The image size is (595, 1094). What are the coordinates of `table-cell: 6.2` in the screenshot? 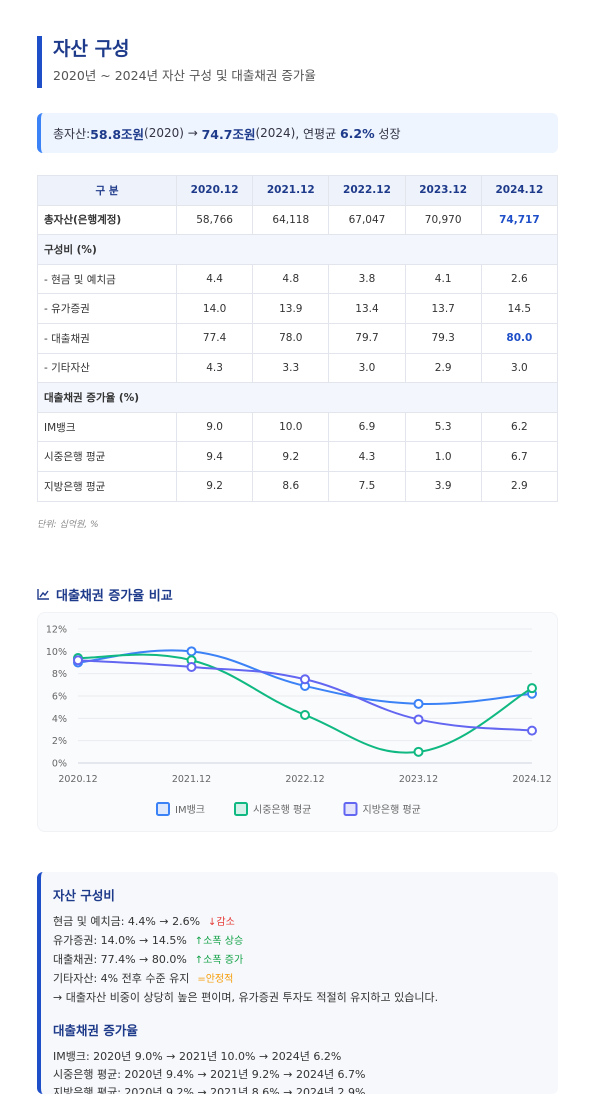 It's located at (519, 427).